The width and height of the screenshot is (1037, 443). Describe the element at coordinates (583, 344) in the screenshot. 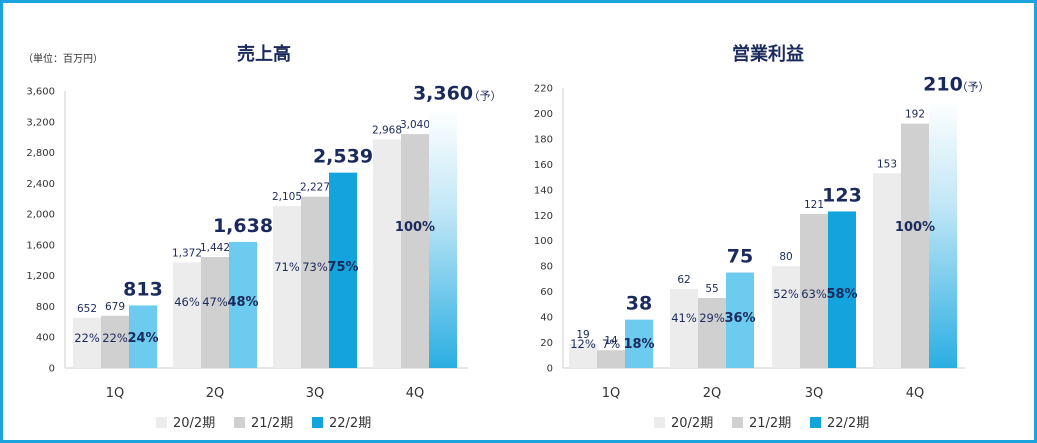

I see `bar-percent-label: 12%` at that location.